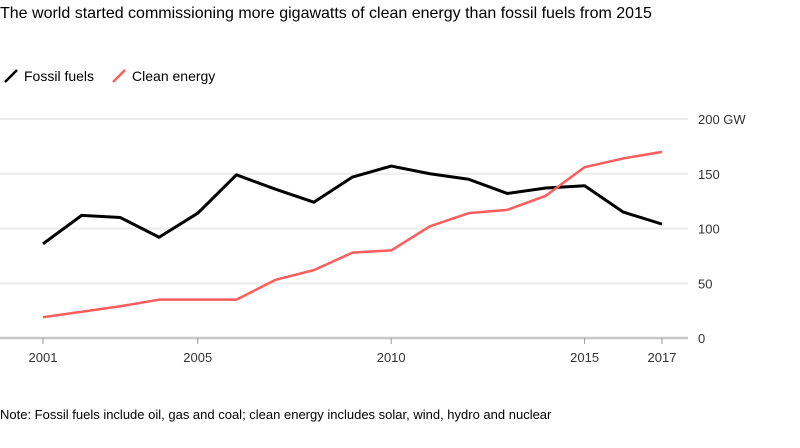  I want to click on legend-item-clean: Clean energy, so click(163, 76).